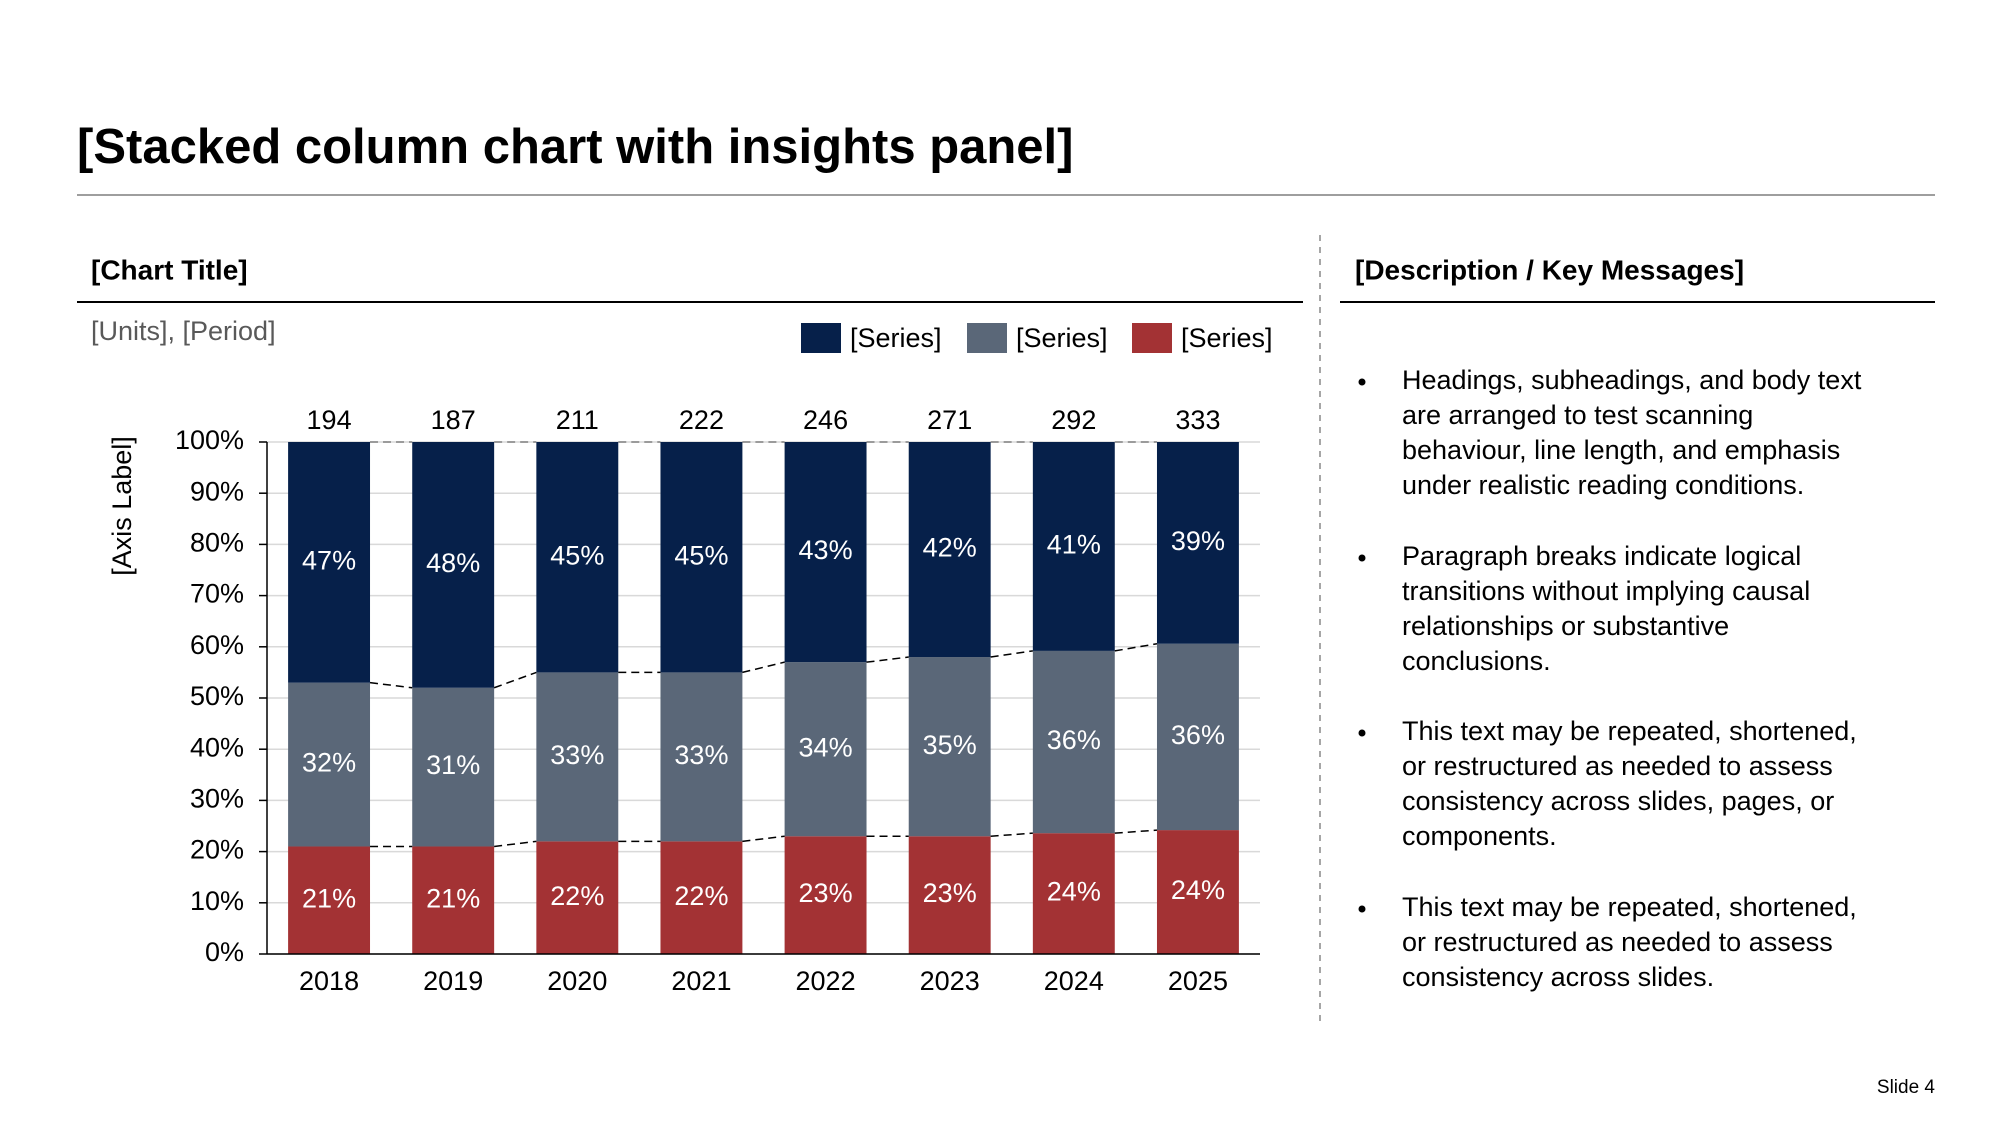 The image size is (2000, 1125). I want to click on data-label: 47%, so click(329, 560).